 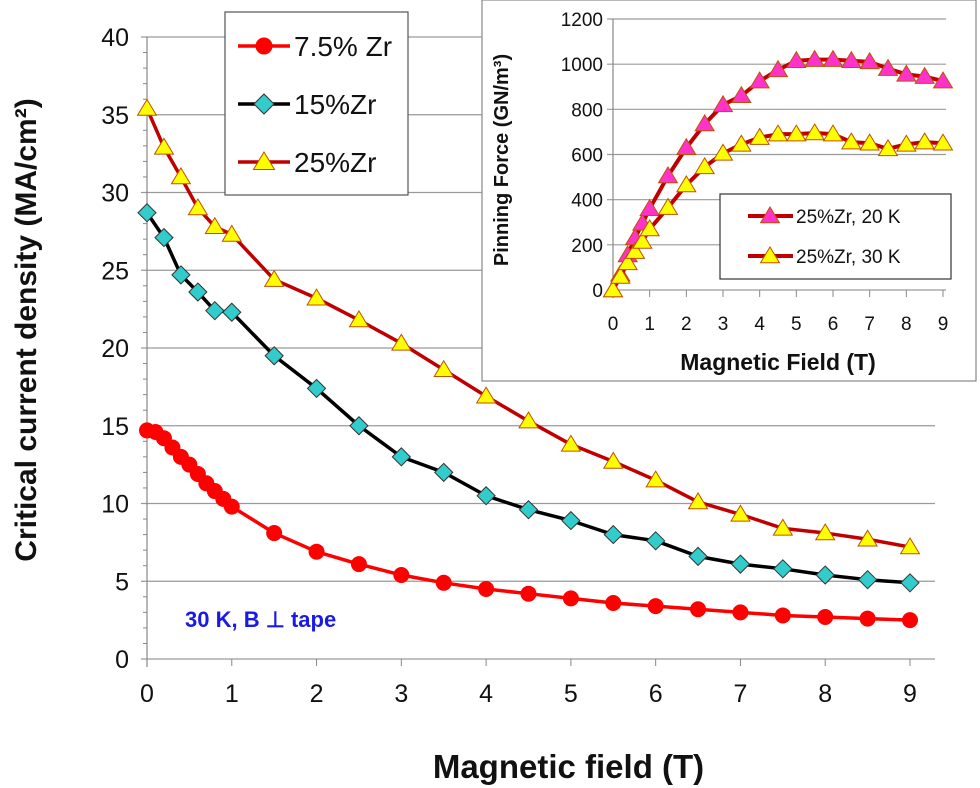 I want to click on x-axis-title: Magnetic field (T), so click(x=568, y=766).